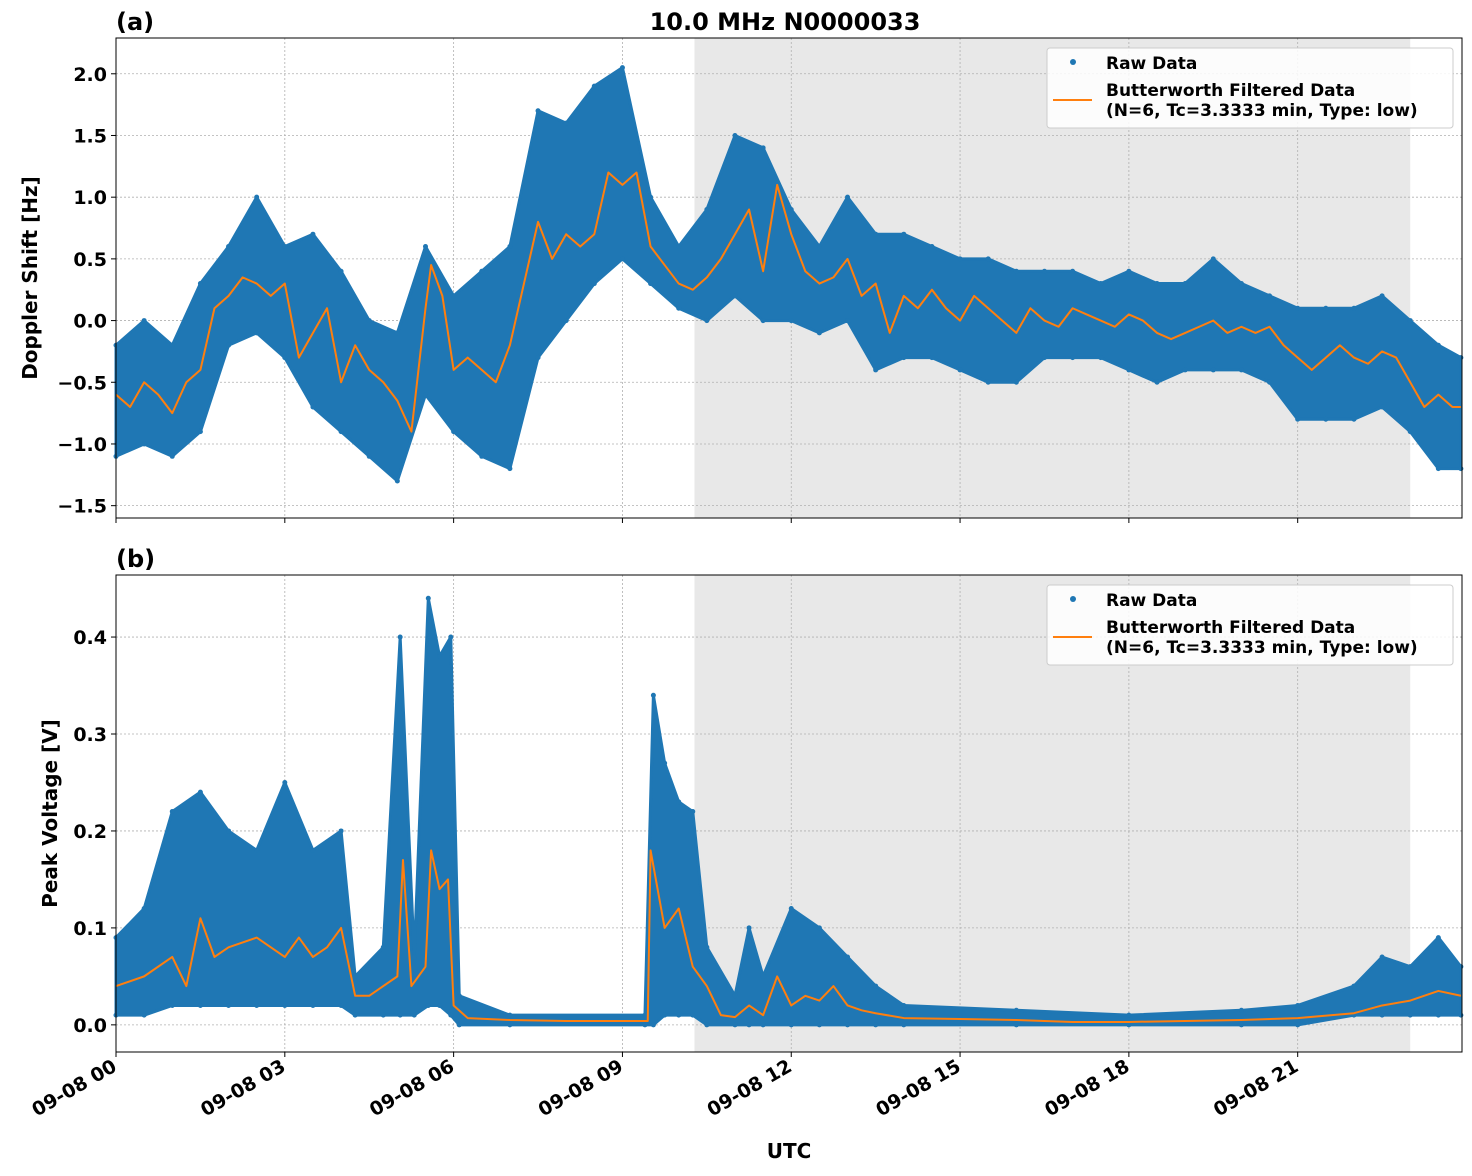 Image resolution: width=1472 pixels, height=1176 pixels. Describe the element at coordinates (90, 75) in the screenshot. I see `y-tick-label: 2.0` at that location.